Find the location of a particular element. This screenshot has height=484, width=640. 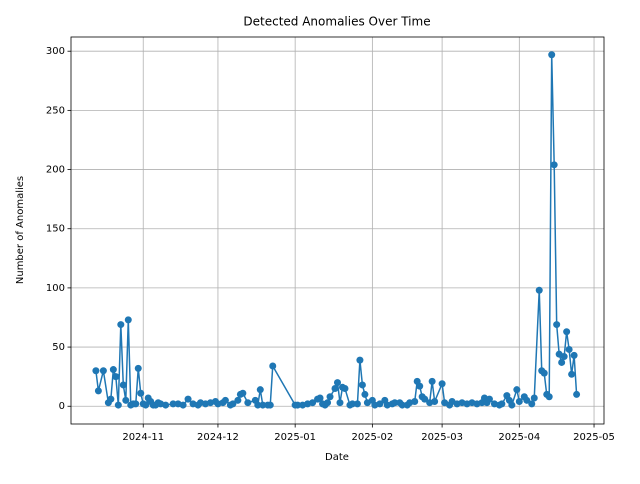

y-tick-label: 150 is located at coordinates (55, 229).